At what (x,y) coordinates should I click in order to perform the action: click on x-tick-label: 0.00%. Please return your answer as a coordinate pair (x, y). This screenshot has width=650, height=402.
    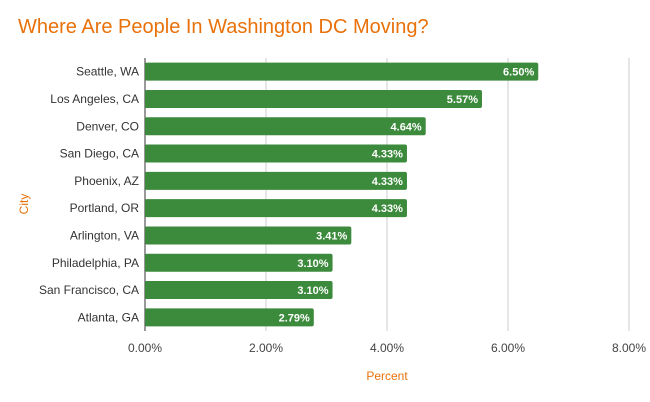
    Looking at the image, I should click on (145, 348).